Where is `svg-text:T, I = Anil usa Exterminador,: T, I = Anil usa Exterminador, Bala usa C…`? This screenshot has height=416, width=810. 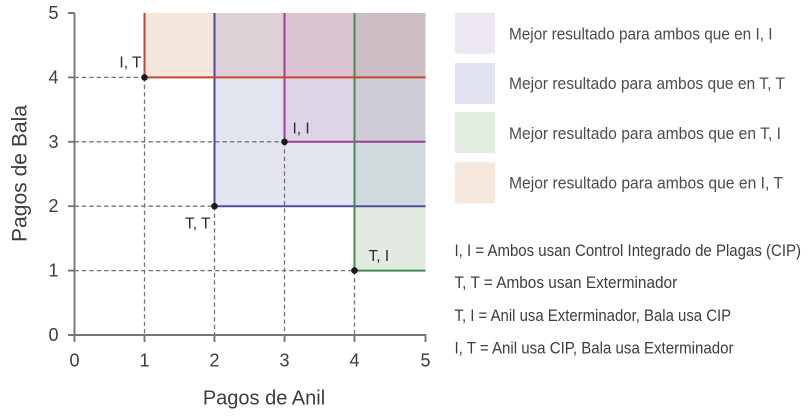
svg-text:T, I = Anil usa Exterminador,: T, I = Anil usa Exterminador, Bala usa C… is located at coordinates (593, 315).